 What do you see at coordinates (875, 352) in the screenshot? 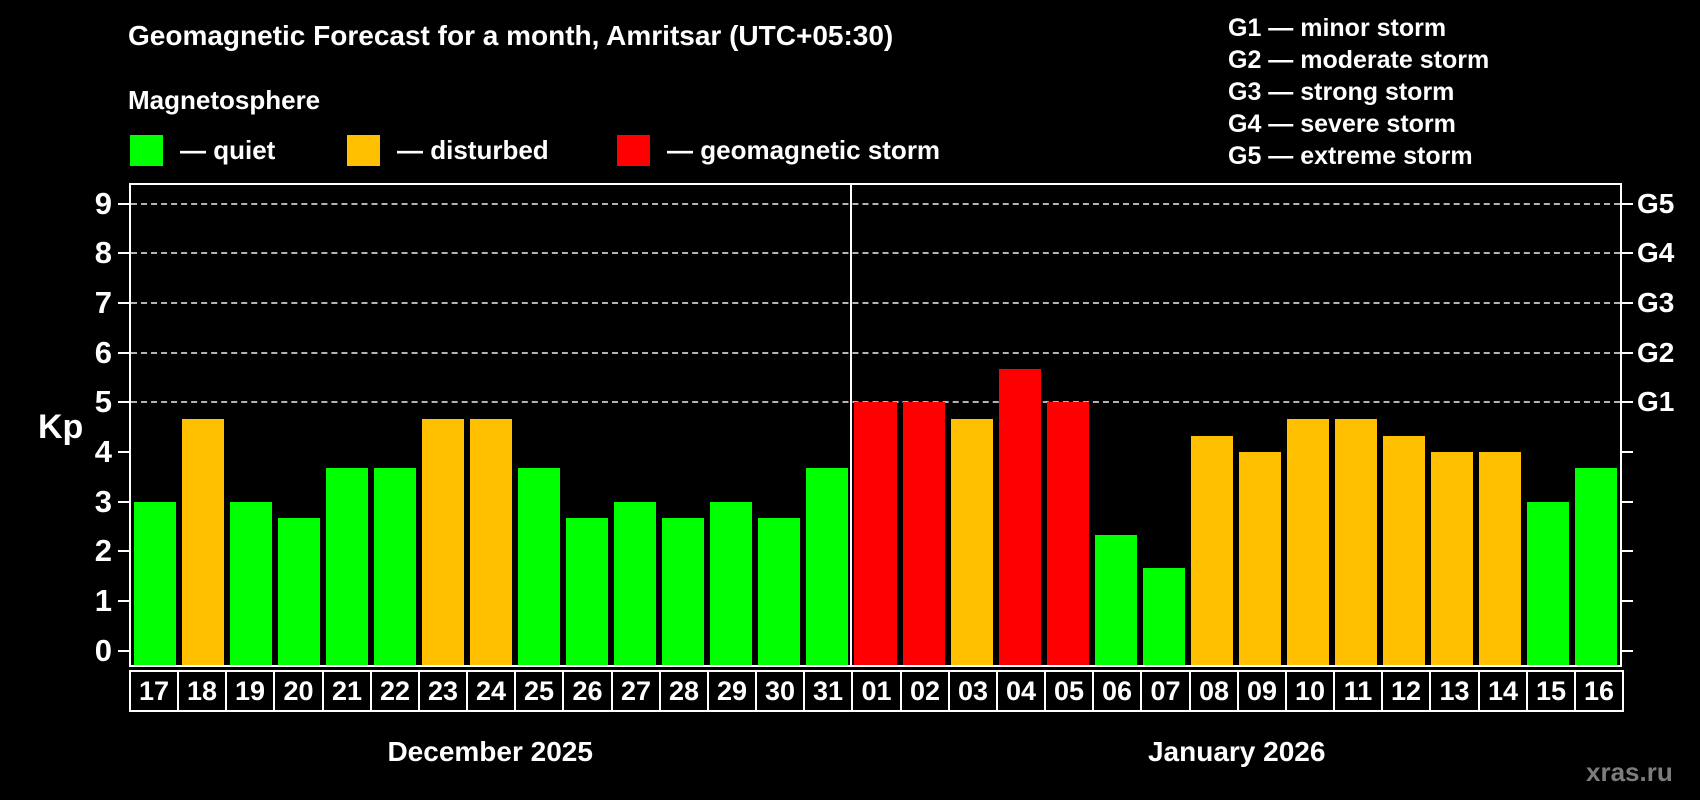
I see `gridline-kp6` at bounding box center [875, 352].